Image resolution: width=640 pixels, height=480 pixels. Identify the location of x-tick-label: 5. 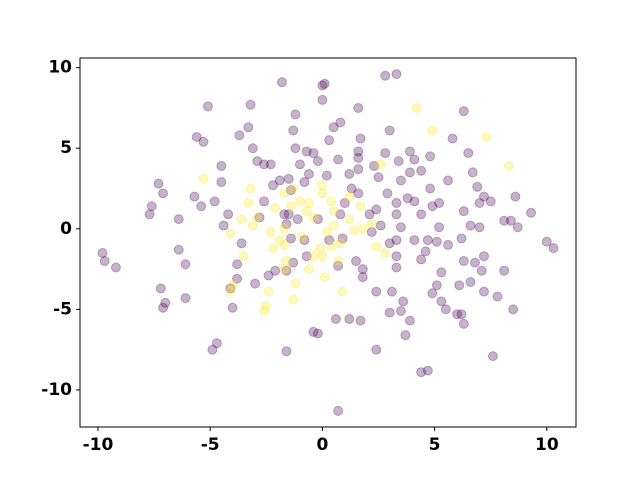
(435, 445).